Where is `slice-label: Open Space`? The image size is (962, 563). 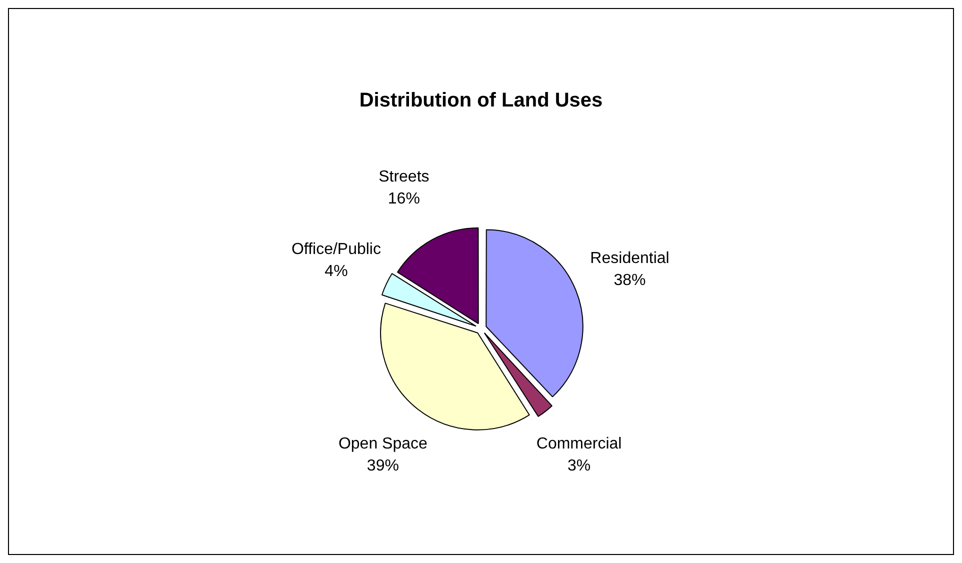 slice-label: Open Space is located at coordinates (383, 443).